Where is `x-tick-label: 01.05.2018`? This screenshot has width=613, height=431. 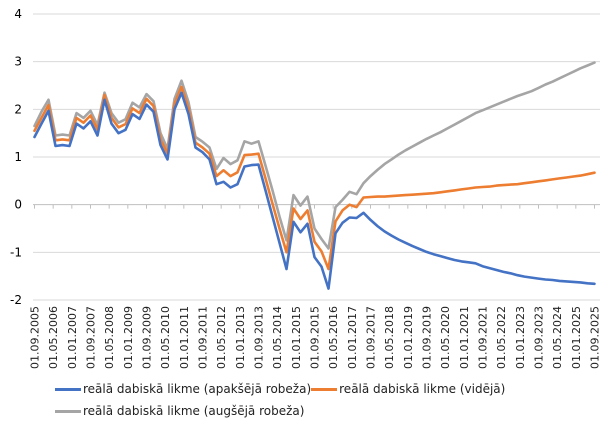
x-tick-label: 01.05.2018 is located at coordinates (389, 337).